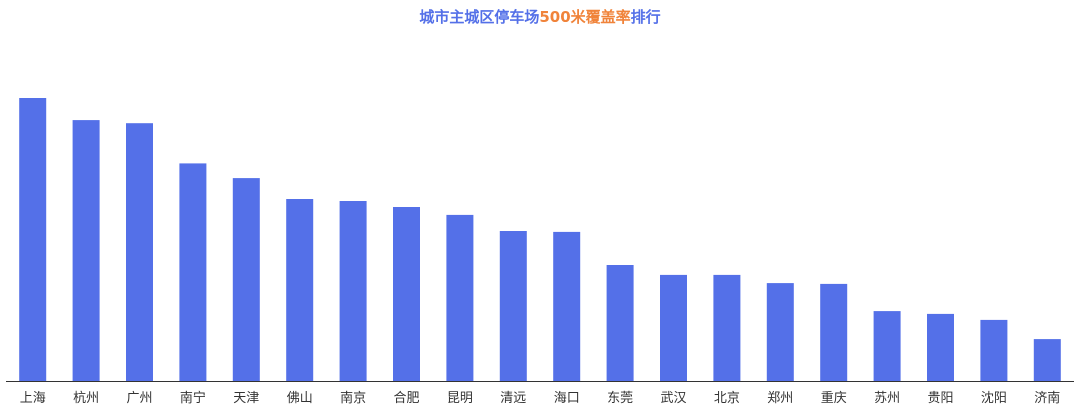  Describe the element at coordinates (353, 398) in the screenshot. I see `x-tick-label: 南京` at that location.